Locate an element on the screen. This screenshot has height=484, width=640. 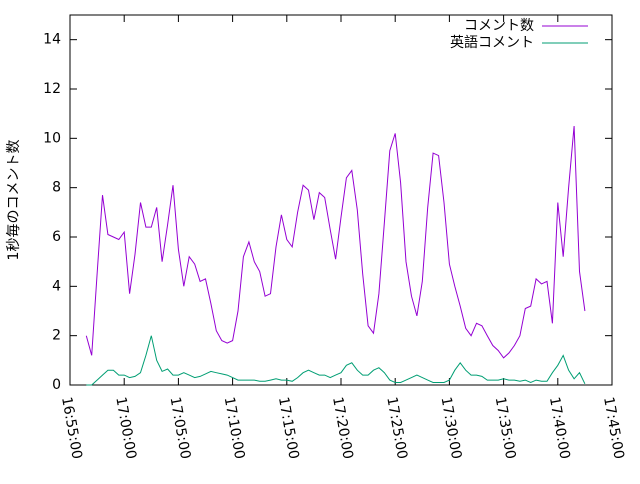
y-tick-label: 12 is located at coordinates (52, 89).